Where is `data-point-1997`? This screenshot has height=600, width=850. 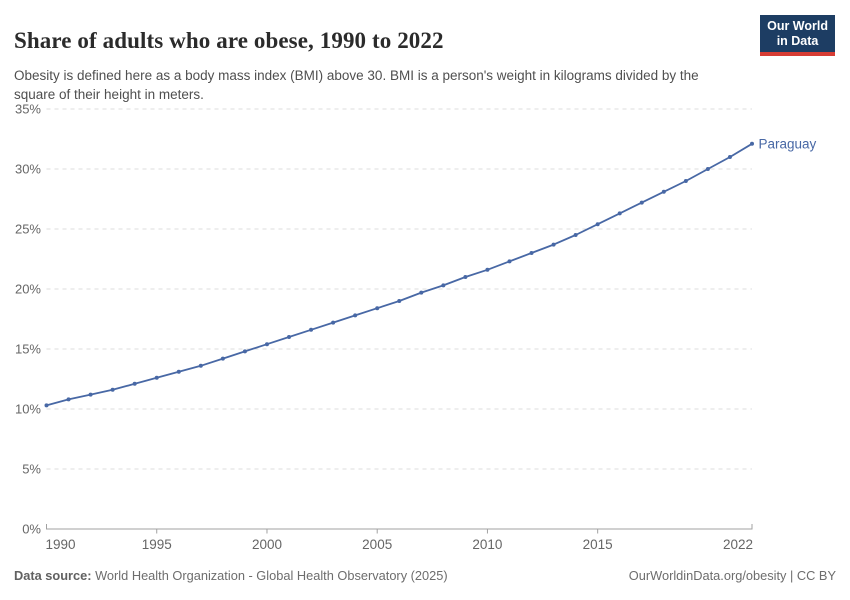 data-point-1997 is located at coordinates (200, 365).